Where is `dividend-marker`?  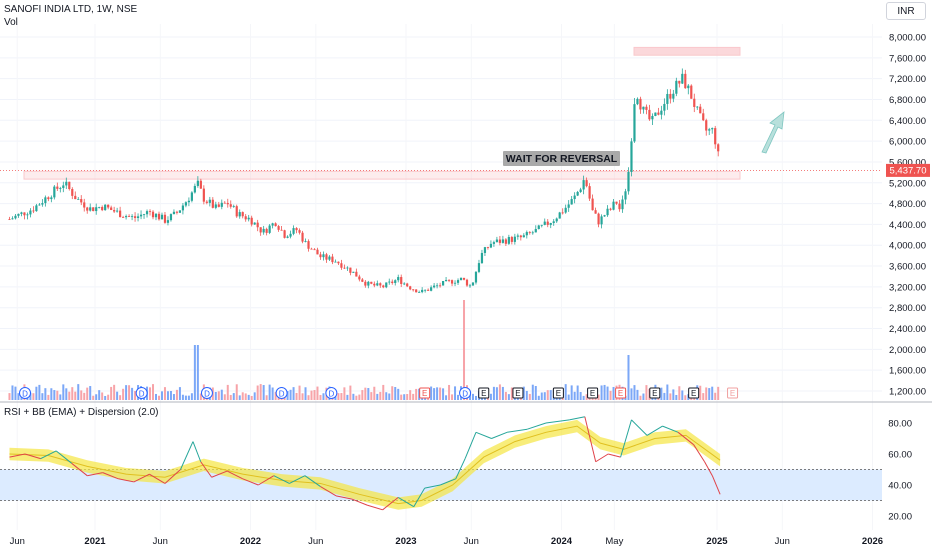
dividend-marker is located at coordinates (331, 393).